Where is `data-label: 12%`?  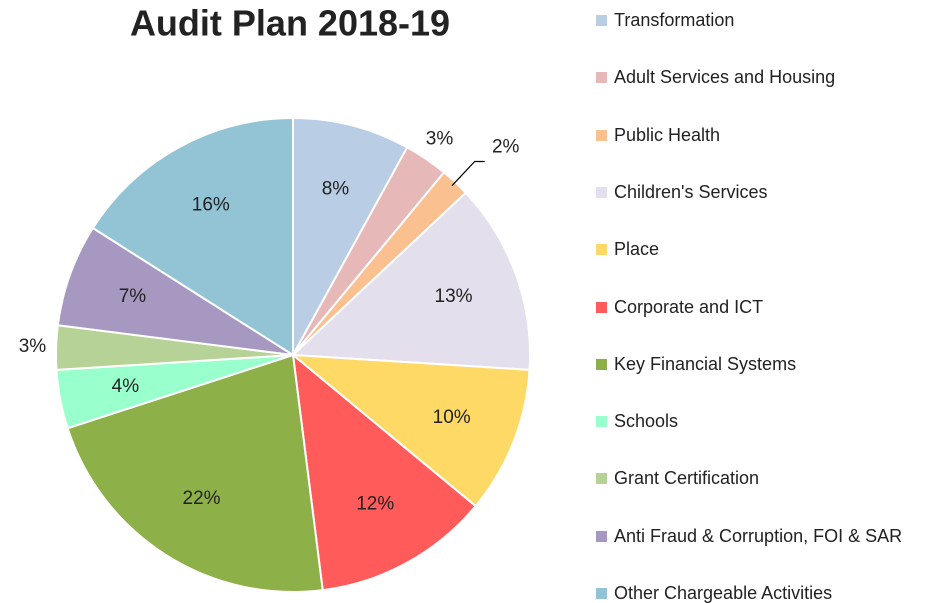 data-label: 12% is located at coordinates (375, 504).